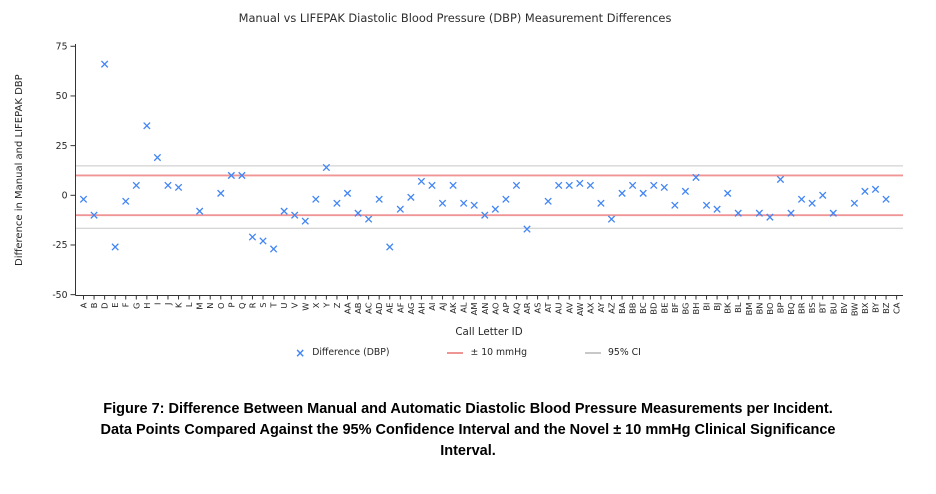 The image size is (936, 494). I want to click on x-tick-label-BO: BO, so click(770, 308).